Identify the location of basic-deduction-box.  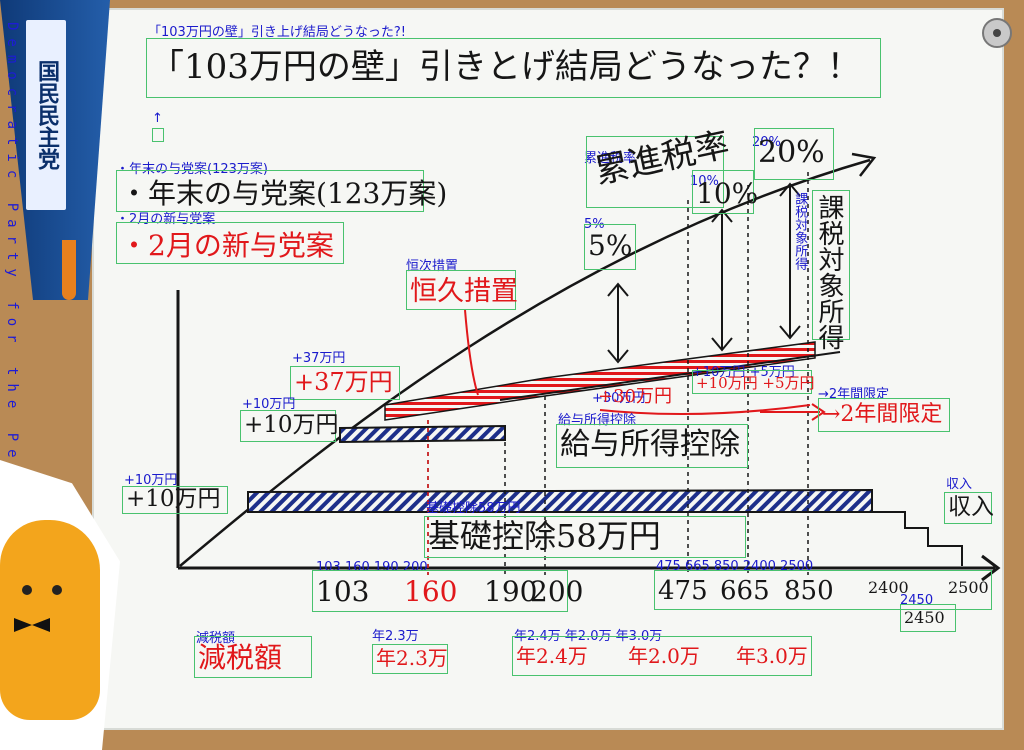
(585, 537).